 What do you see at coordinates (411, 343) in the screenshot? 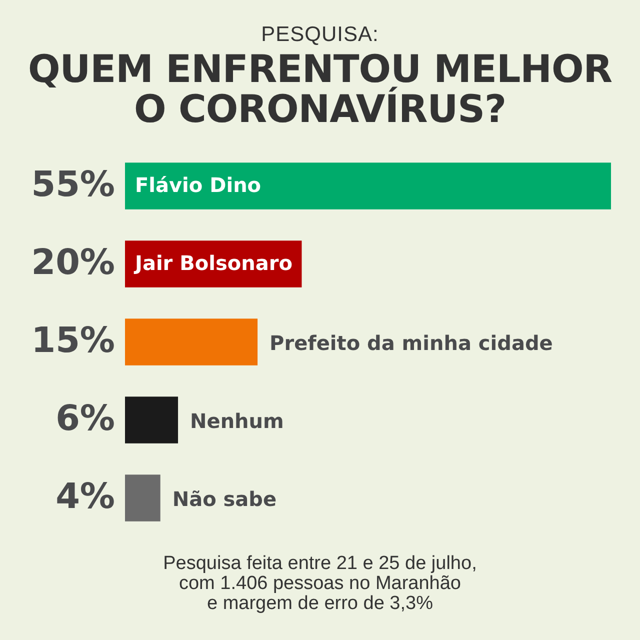
I see `y-tick-label: Prefeito da minha cidade` at bounding box center [411, 343].